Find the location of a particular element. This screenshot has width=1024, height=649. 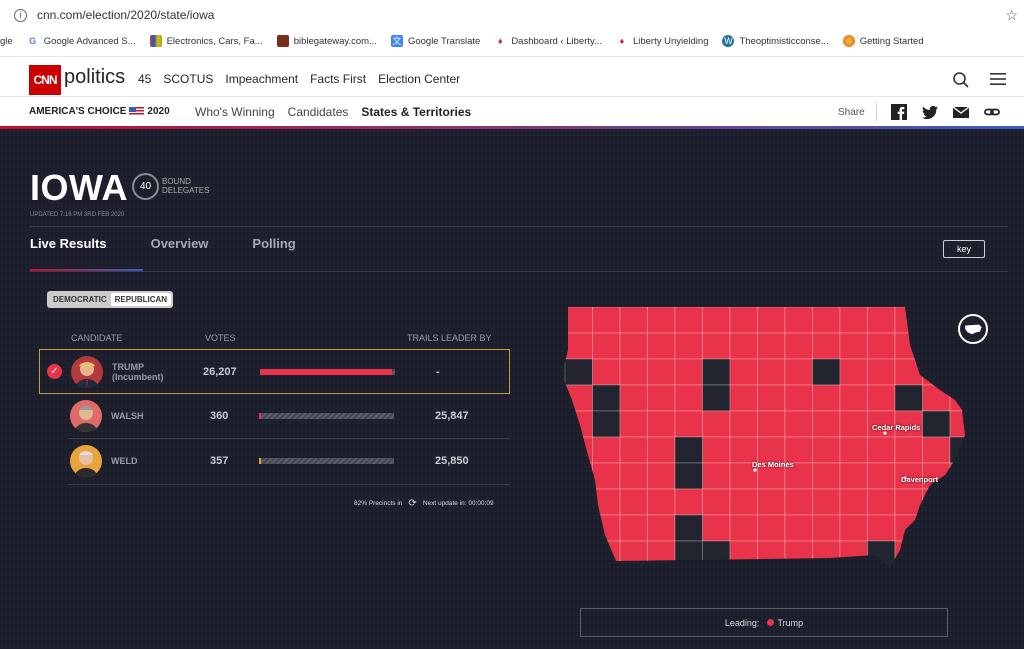

candidate-row-walsh: WALSH 360 25,847 is located at coordinates (274, 416).